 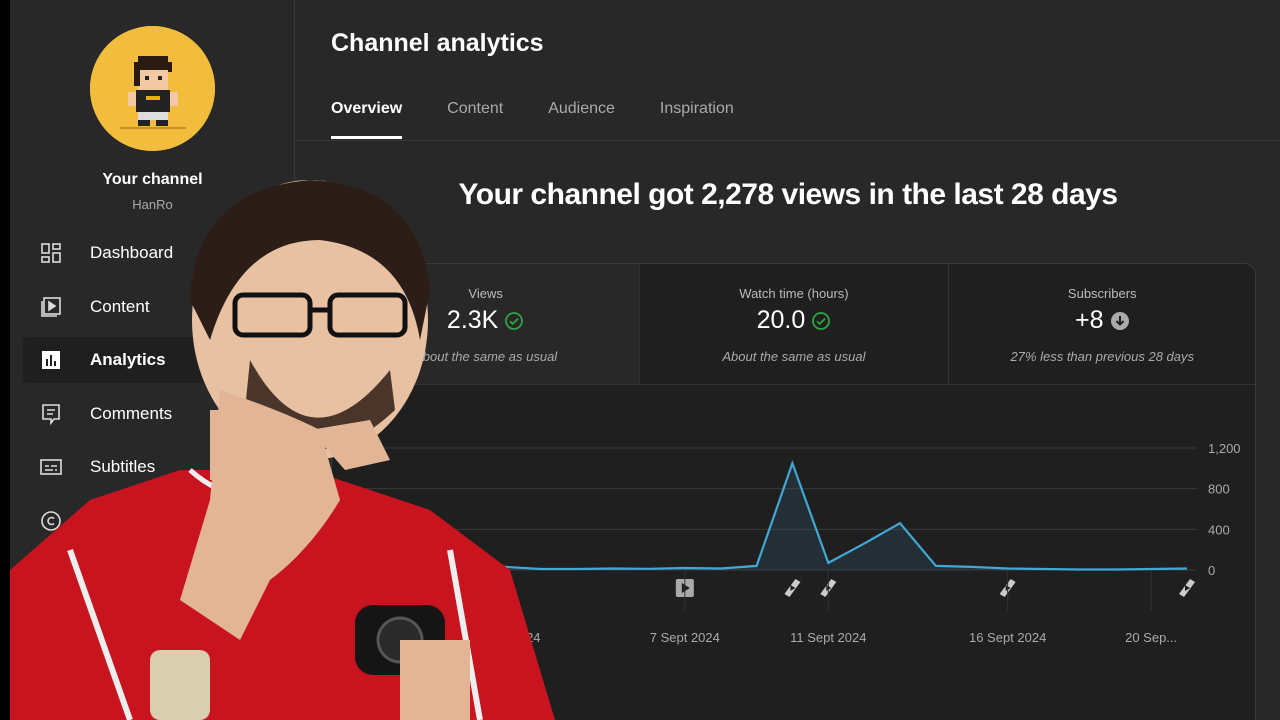 What do you see at coordinates (685, 637) in the screenshot?
I see `x-tick-label: 7 Sept 2024` at bounding box center [685, 637].